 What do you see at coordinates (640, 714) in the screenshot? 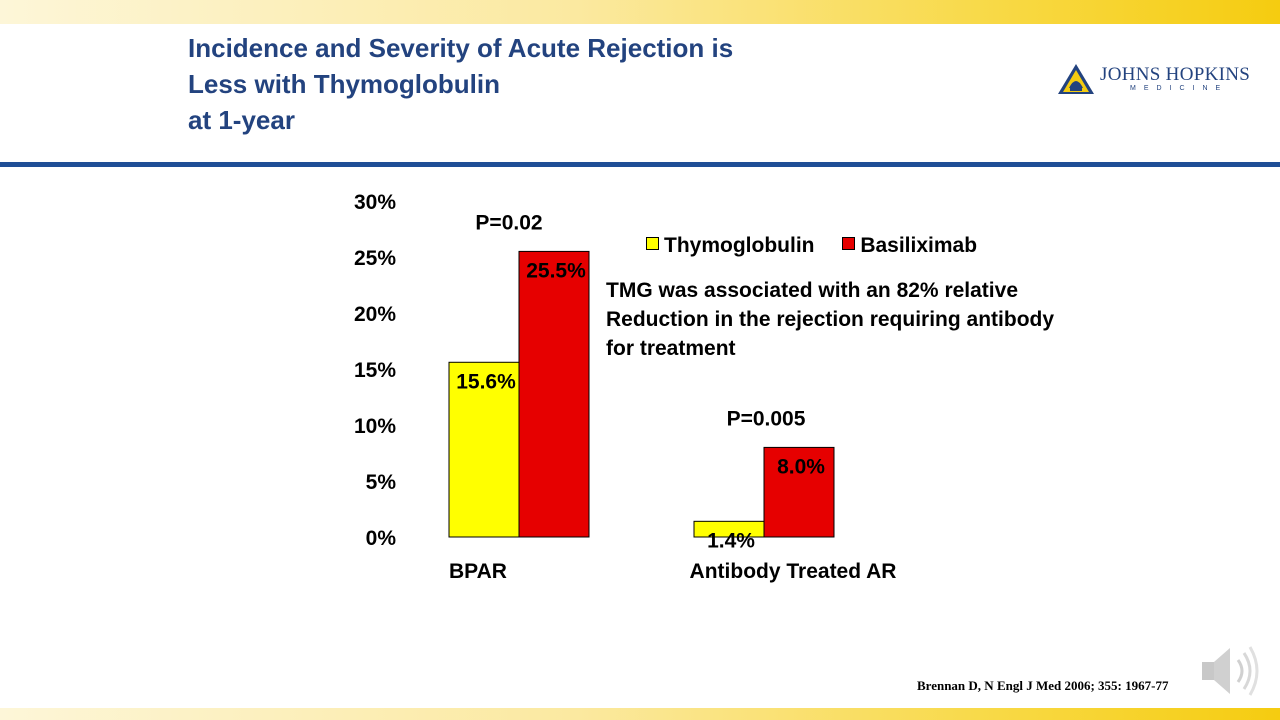
I see `bottom-decorative-band` at bounding box center [640, 714].